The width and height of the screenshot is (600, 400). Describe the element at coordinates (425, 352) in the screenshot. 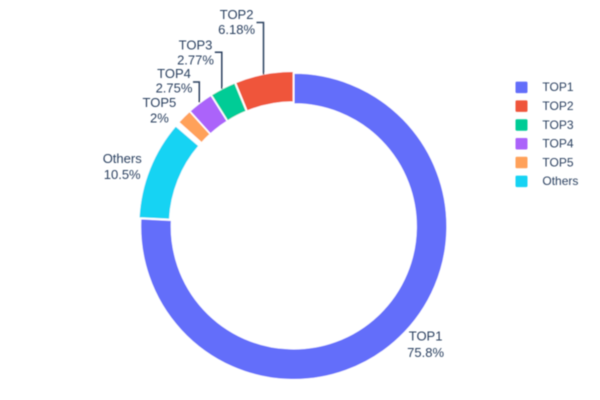

I see `svg-text: 75.8%` at that location.